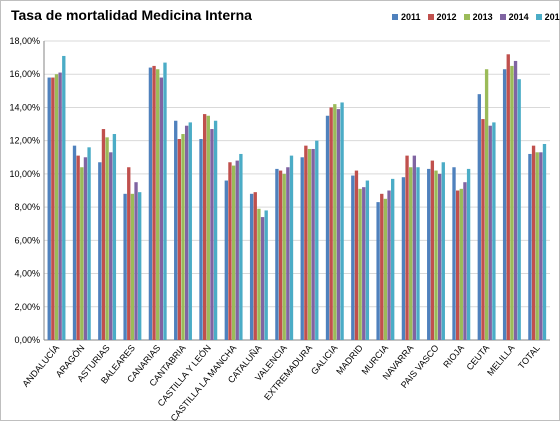 This screenshot has width=560, height=421. I want to click on y-tick-label: 18,00%, so click(24, 41).